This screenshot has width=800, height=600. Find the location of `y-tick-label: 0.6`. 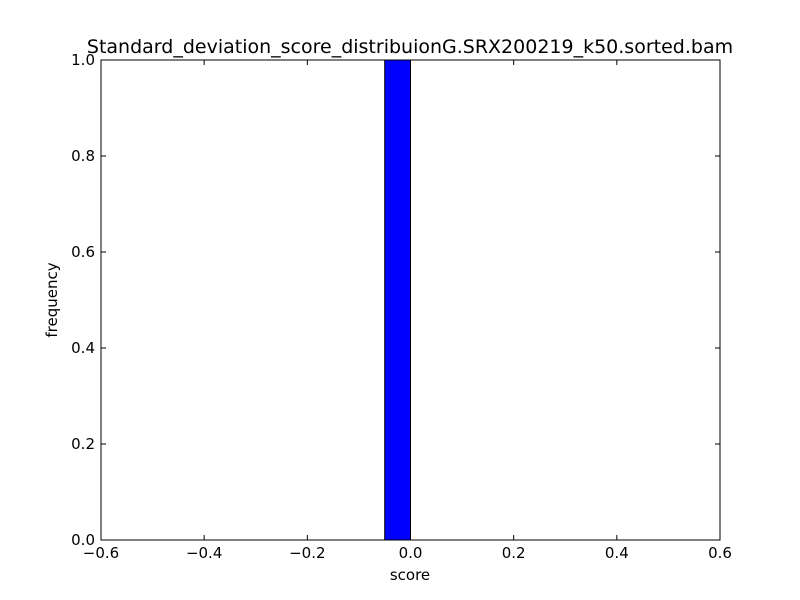

y-tick-label: 0.6 is located at coordinates (83, 252).